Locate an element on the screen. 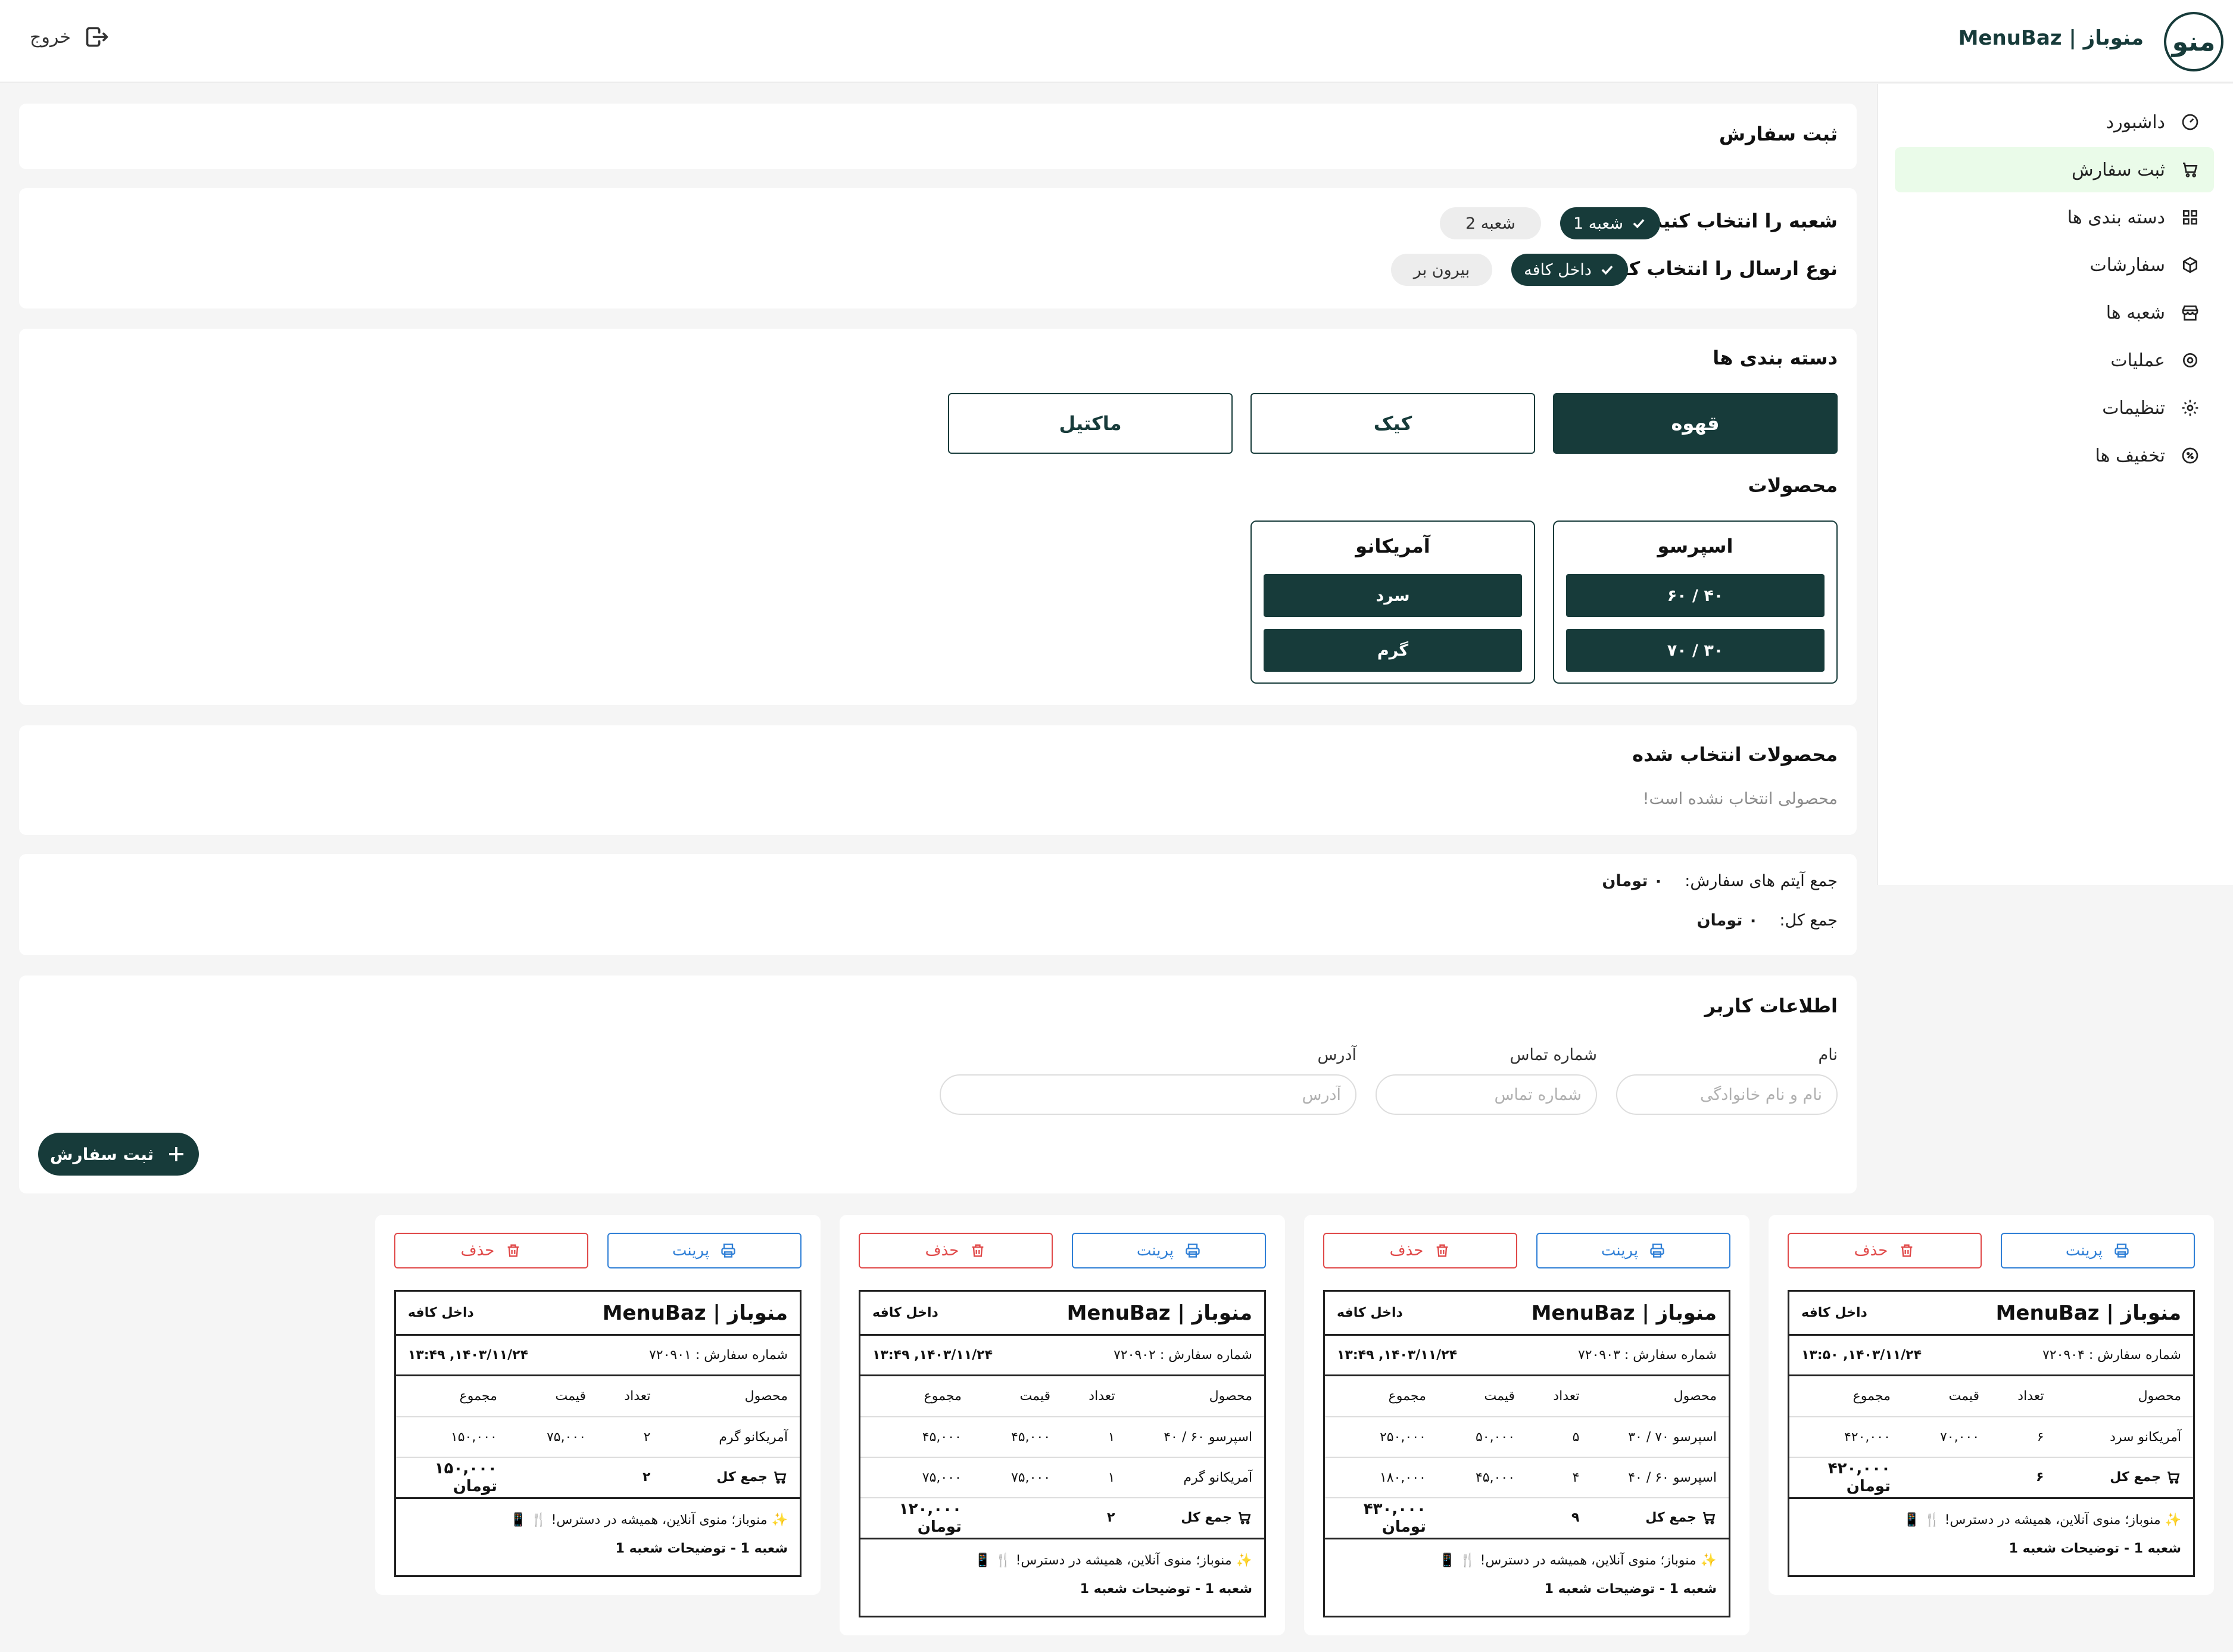  receipt-total-label: جمع کل is located at coordinates (1670, 1518).